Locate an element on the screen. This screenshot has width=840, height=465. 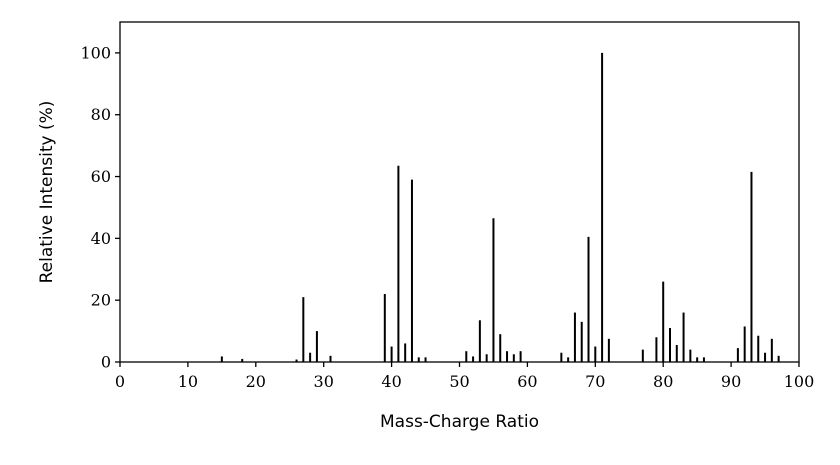
x-tick-label-80: 80 is located at coordinates (663, 381).